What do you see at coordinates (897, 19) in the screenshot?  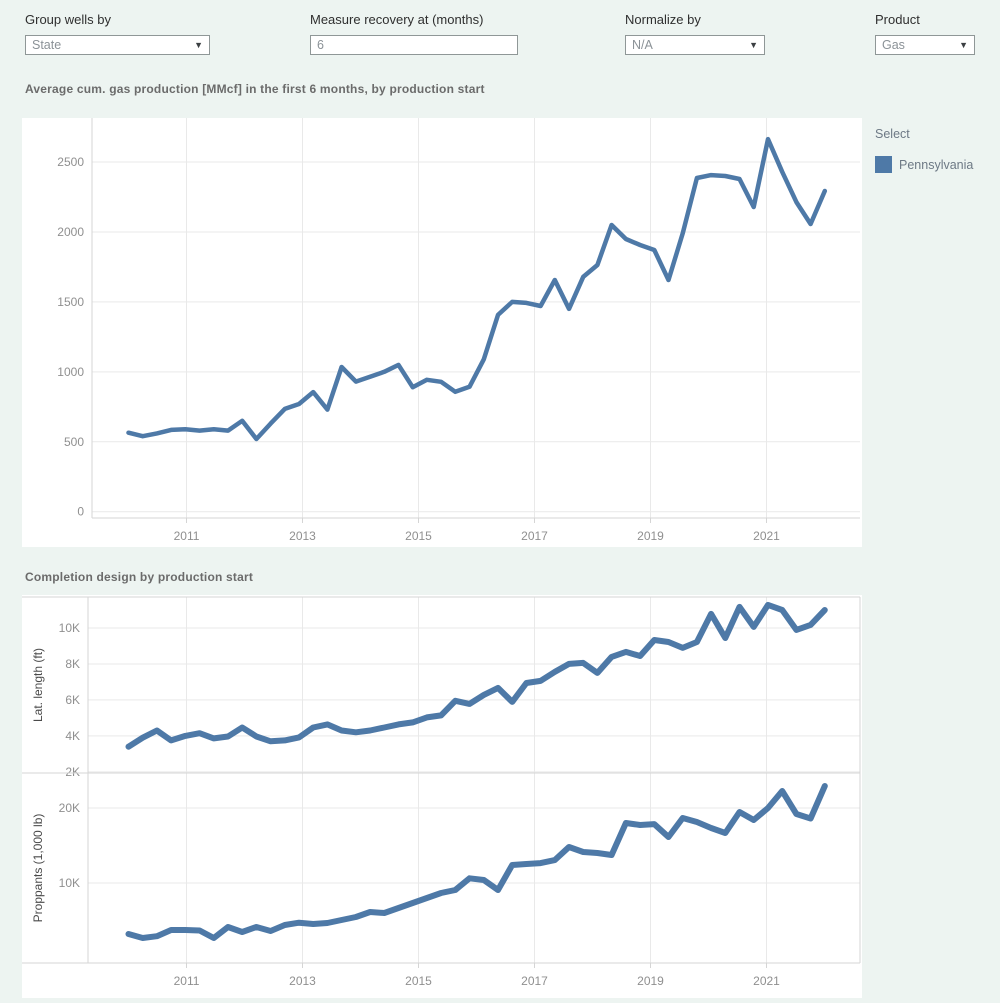 I see `product-label: Product` at bounding box center [897, 19].